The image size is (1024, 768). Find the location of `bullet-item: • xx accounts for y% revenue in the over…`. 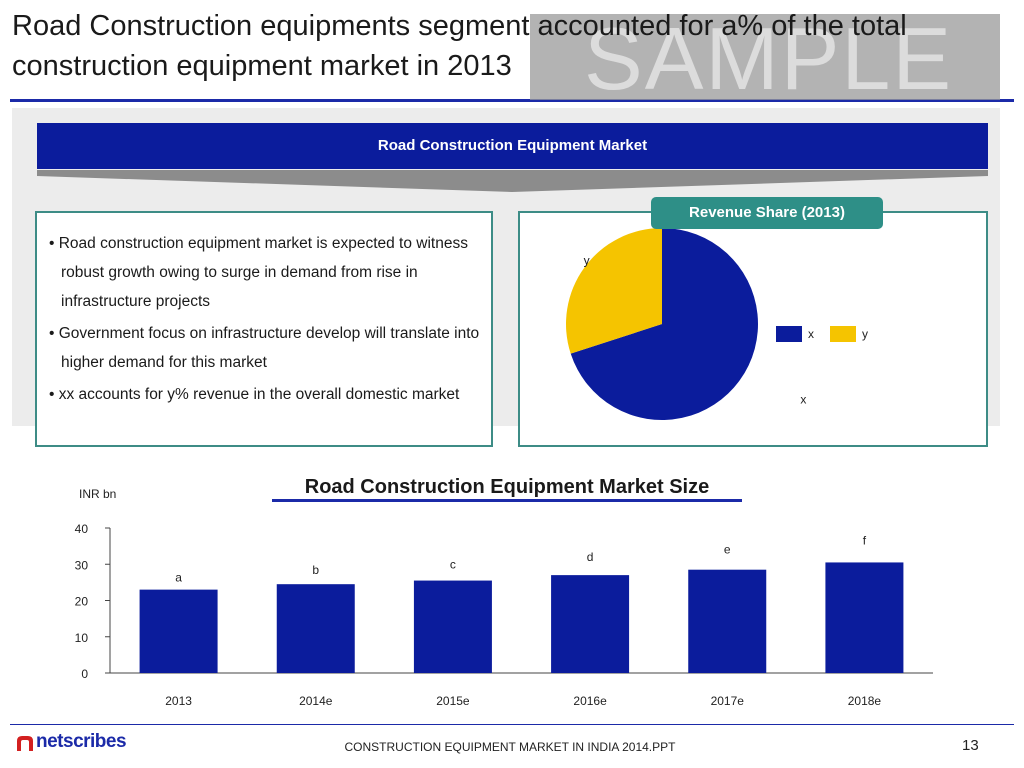

bullet-item: • xx accounts for y% revenue in the over… is located at coordinates (254, 394).